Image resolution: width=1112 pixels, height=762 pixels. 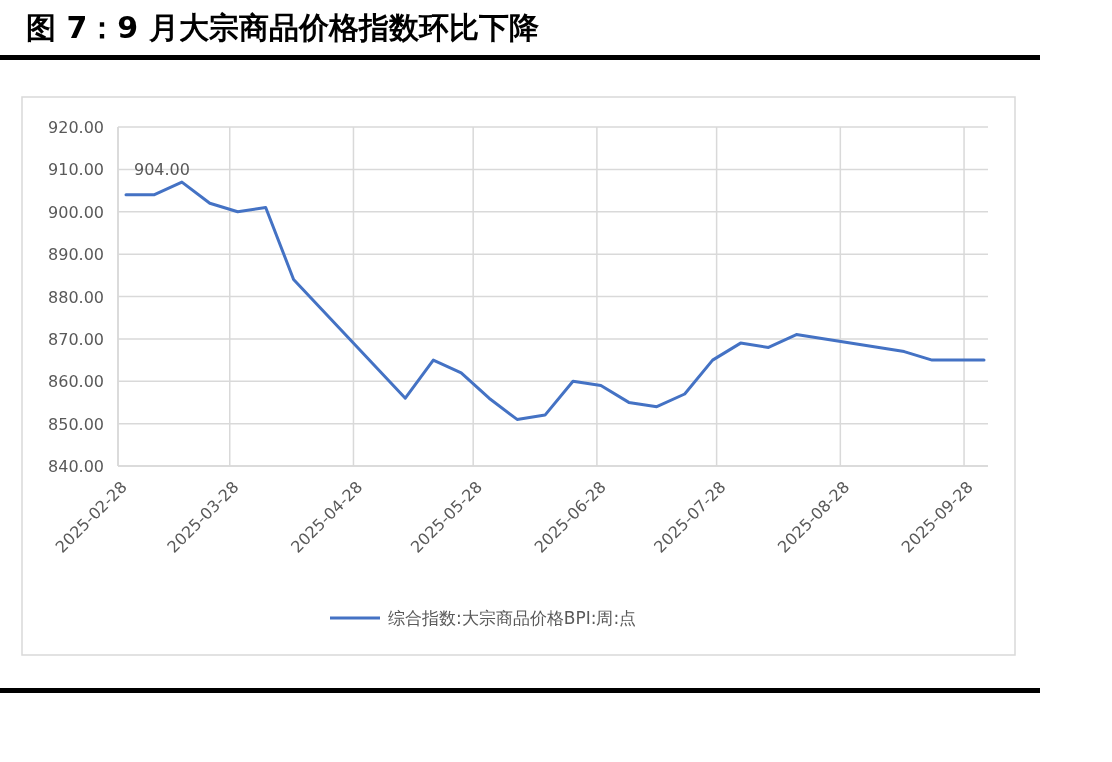 What do you see at coordinates (76, 212) in the screenshot?
I see `y-tick-label: 900.00` at bounding box center [76, 212].